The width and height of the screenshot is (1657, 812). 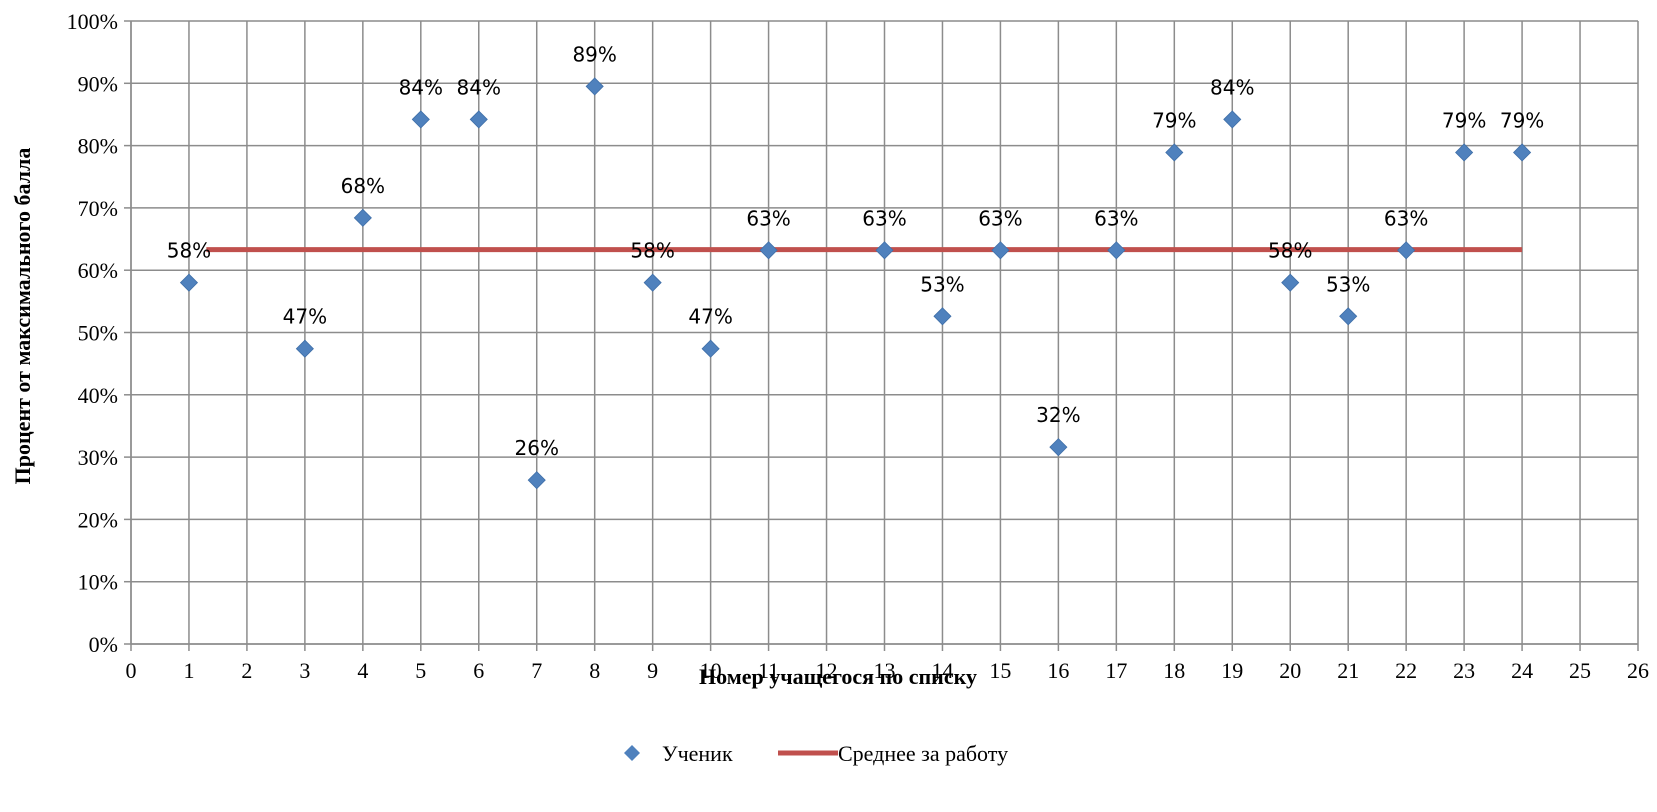 I want to click on x-tick-label: 21, so click(x=1348, y=670).